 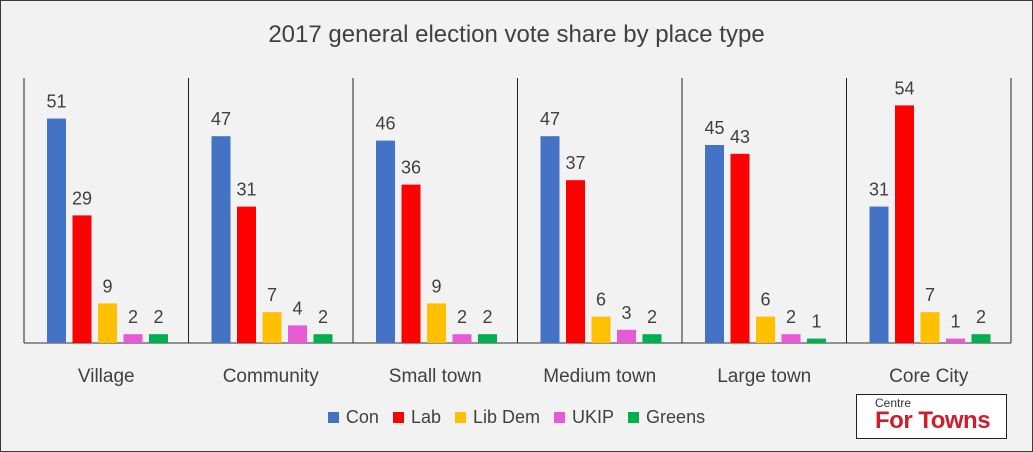 What do you see at coordinates (411, 168) in the screenshot?
I see `data-label: 36` at bounding box center [411, 168].